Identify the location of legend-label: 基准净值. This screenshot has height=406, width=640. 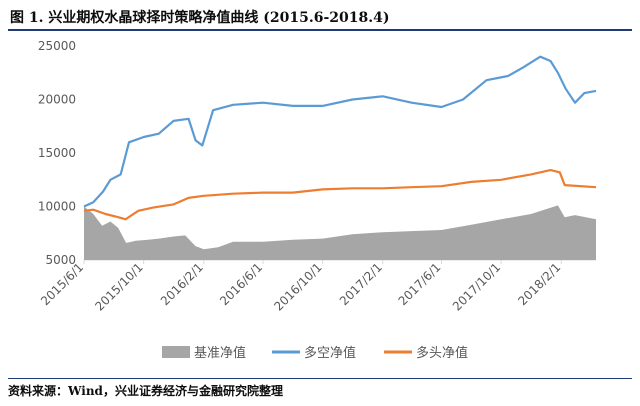
(220, 353).